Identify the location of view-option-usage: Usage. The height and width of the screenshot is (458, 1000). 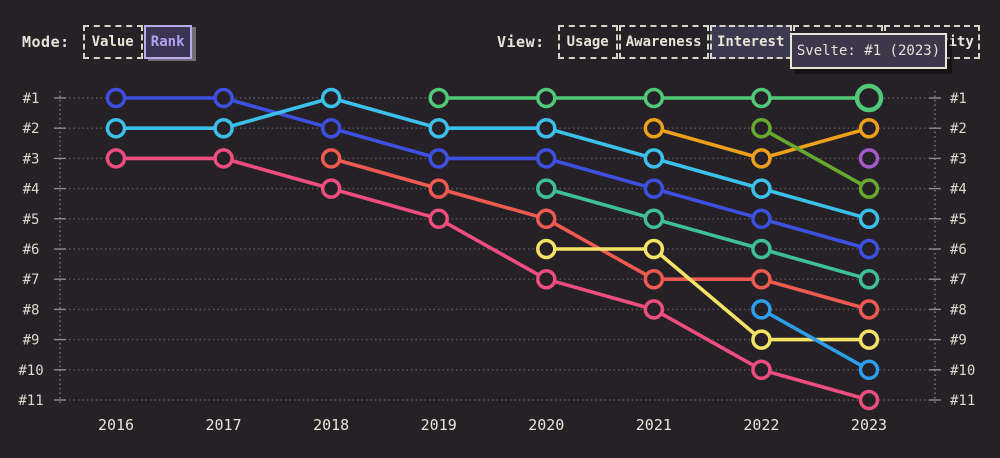
(587, 42).